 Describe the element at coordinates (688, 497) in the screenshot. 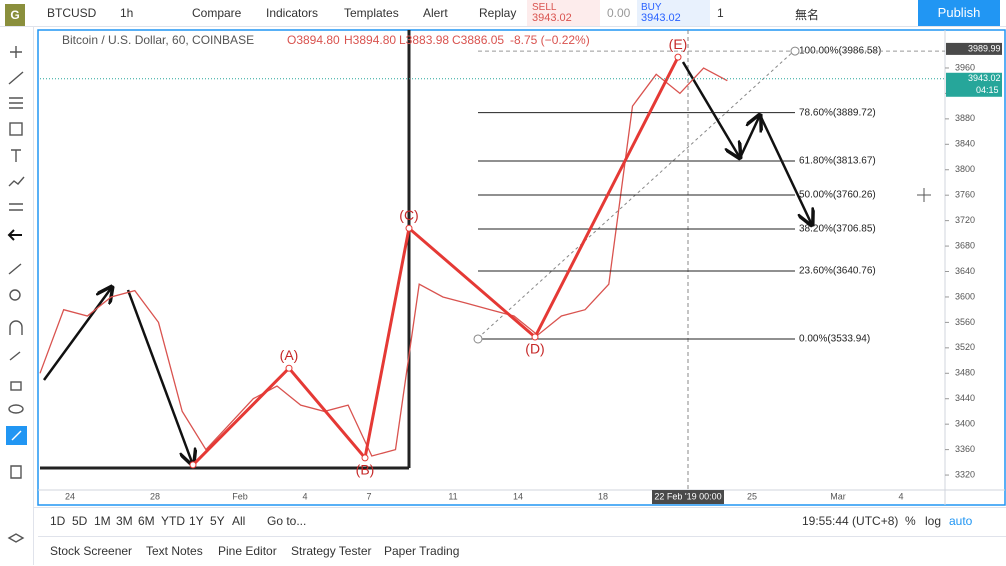

I see `time-badge` at that location.